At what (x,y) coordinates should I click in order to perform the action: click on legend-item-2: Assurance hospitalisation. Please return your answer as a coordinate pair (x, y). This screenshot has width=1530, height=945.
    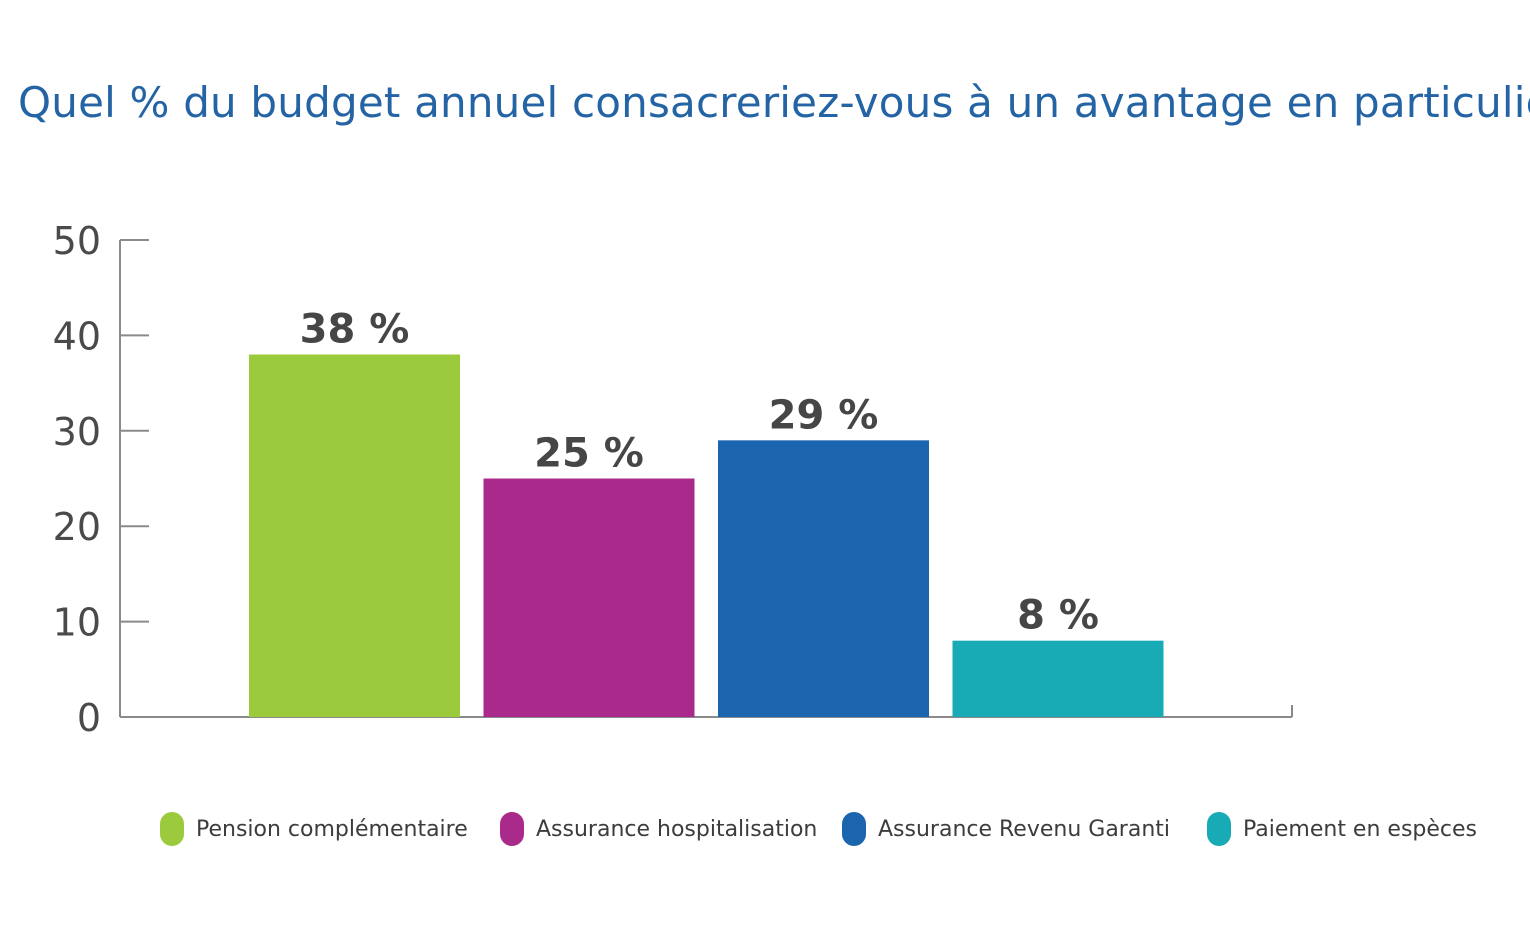
    Looking at the image, I should click on (658, 829).